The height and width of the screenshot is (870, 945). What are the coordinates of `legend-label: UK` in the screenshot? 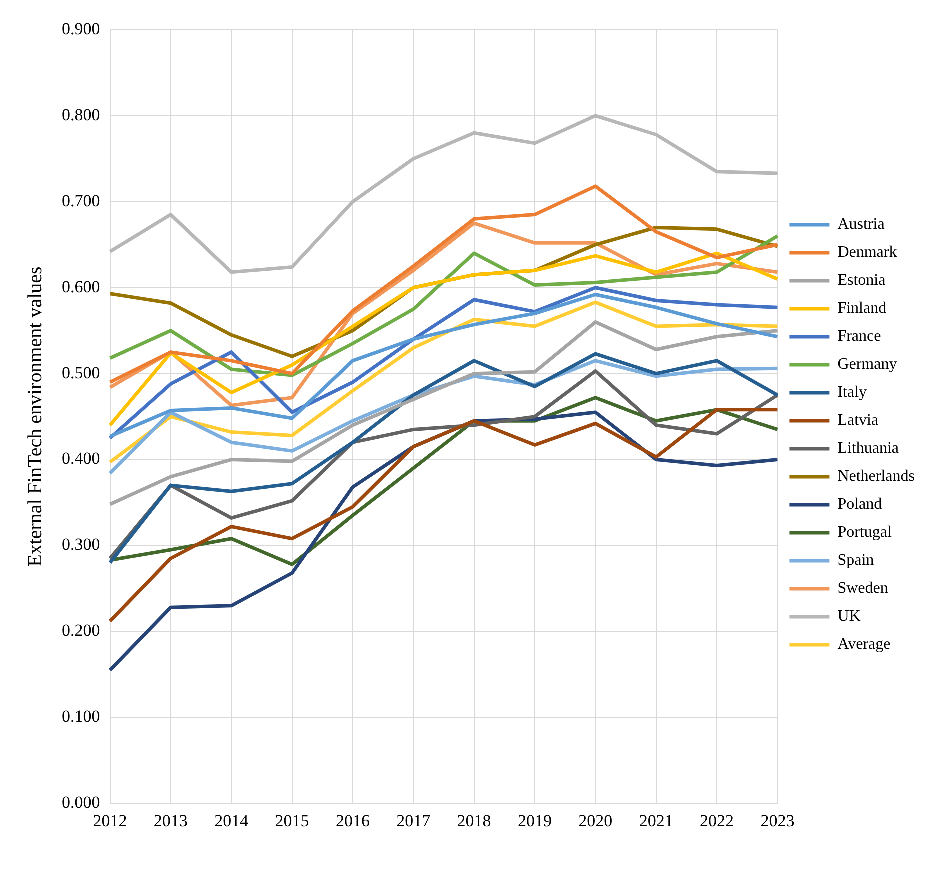 It's located at (850, 617).